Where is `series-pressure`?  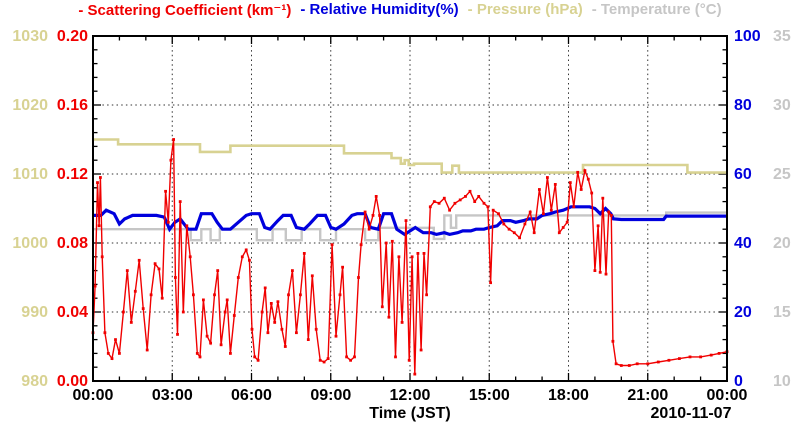
series-pressure is located at coordinates (410, 156).